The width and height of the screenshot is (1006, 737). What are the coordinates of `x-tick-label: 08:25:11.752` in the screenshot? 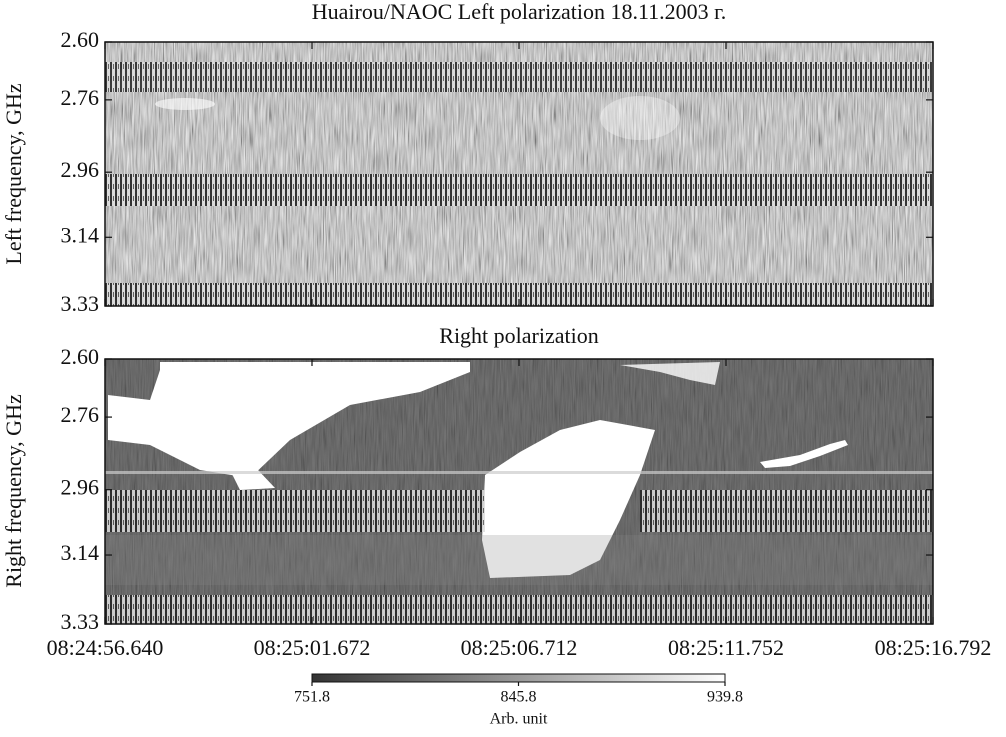 It's located at (726, 647).